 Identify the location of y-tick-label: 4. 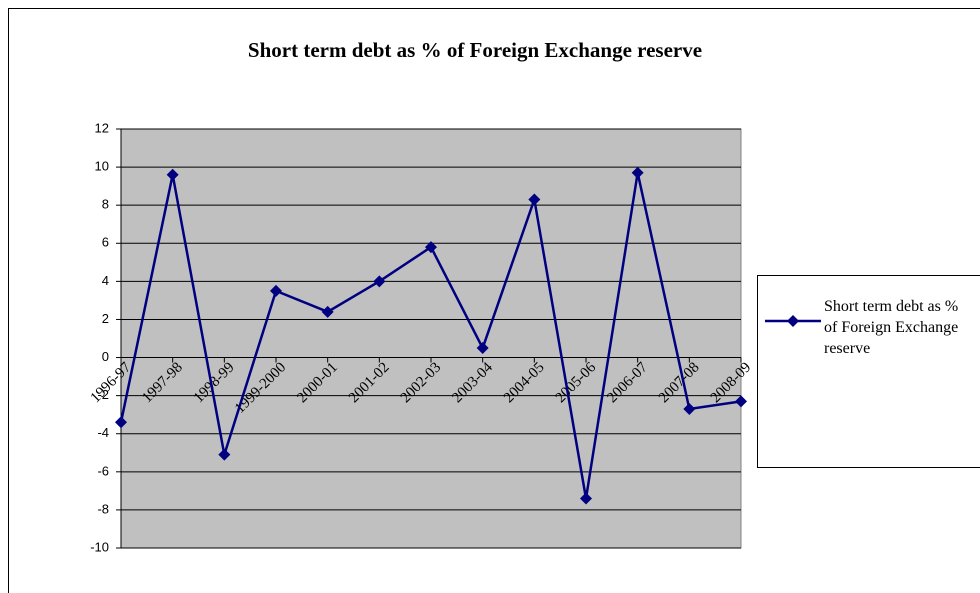
(105, 280).